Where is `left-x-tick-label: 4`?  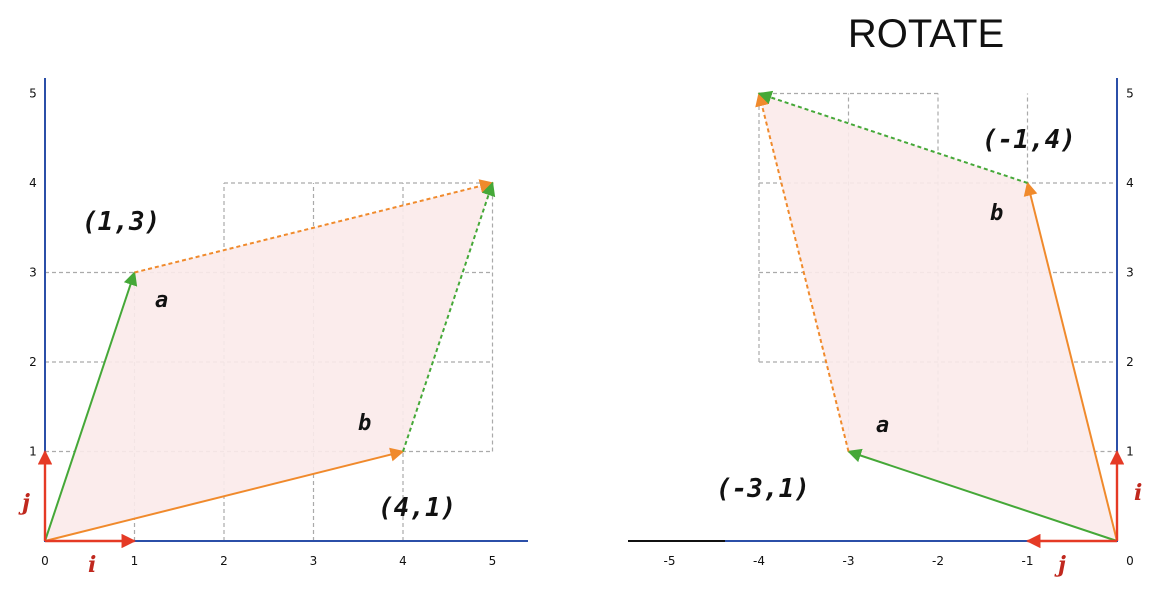
left-x-tick-label: 4 is located at coordinates (403, 561).